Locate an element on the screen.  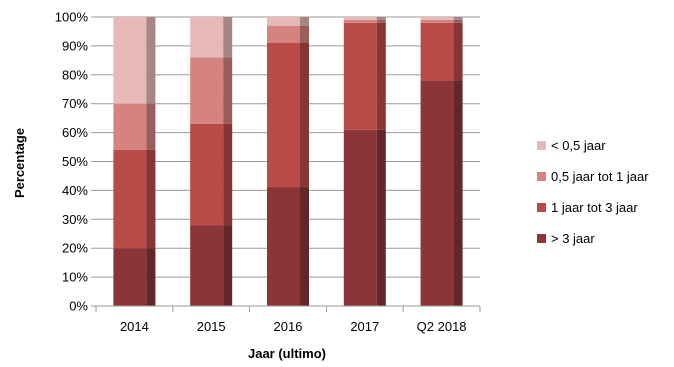
legend-label: > 3 jaar is located at coordinates (573, 238).